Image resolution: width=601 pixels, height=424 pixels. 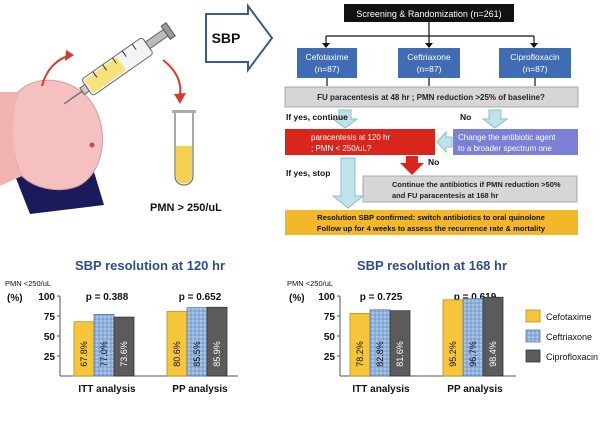 What do you see at coordinates (327, 63) in the screenshot?
I see `arm-box-cefotaxime: Cefotaxime (n=87)` at bounding box center [327, 63].